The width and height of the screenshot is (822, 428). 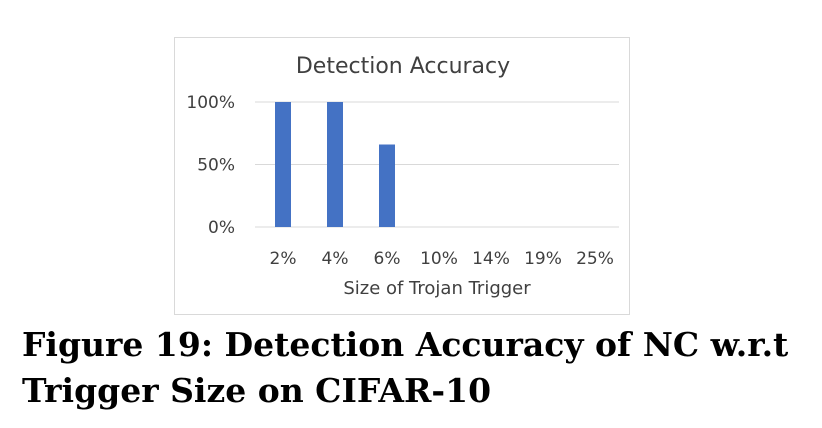 I want to click on chart-title: Detection Accuracy, so click(x=403, y=66).